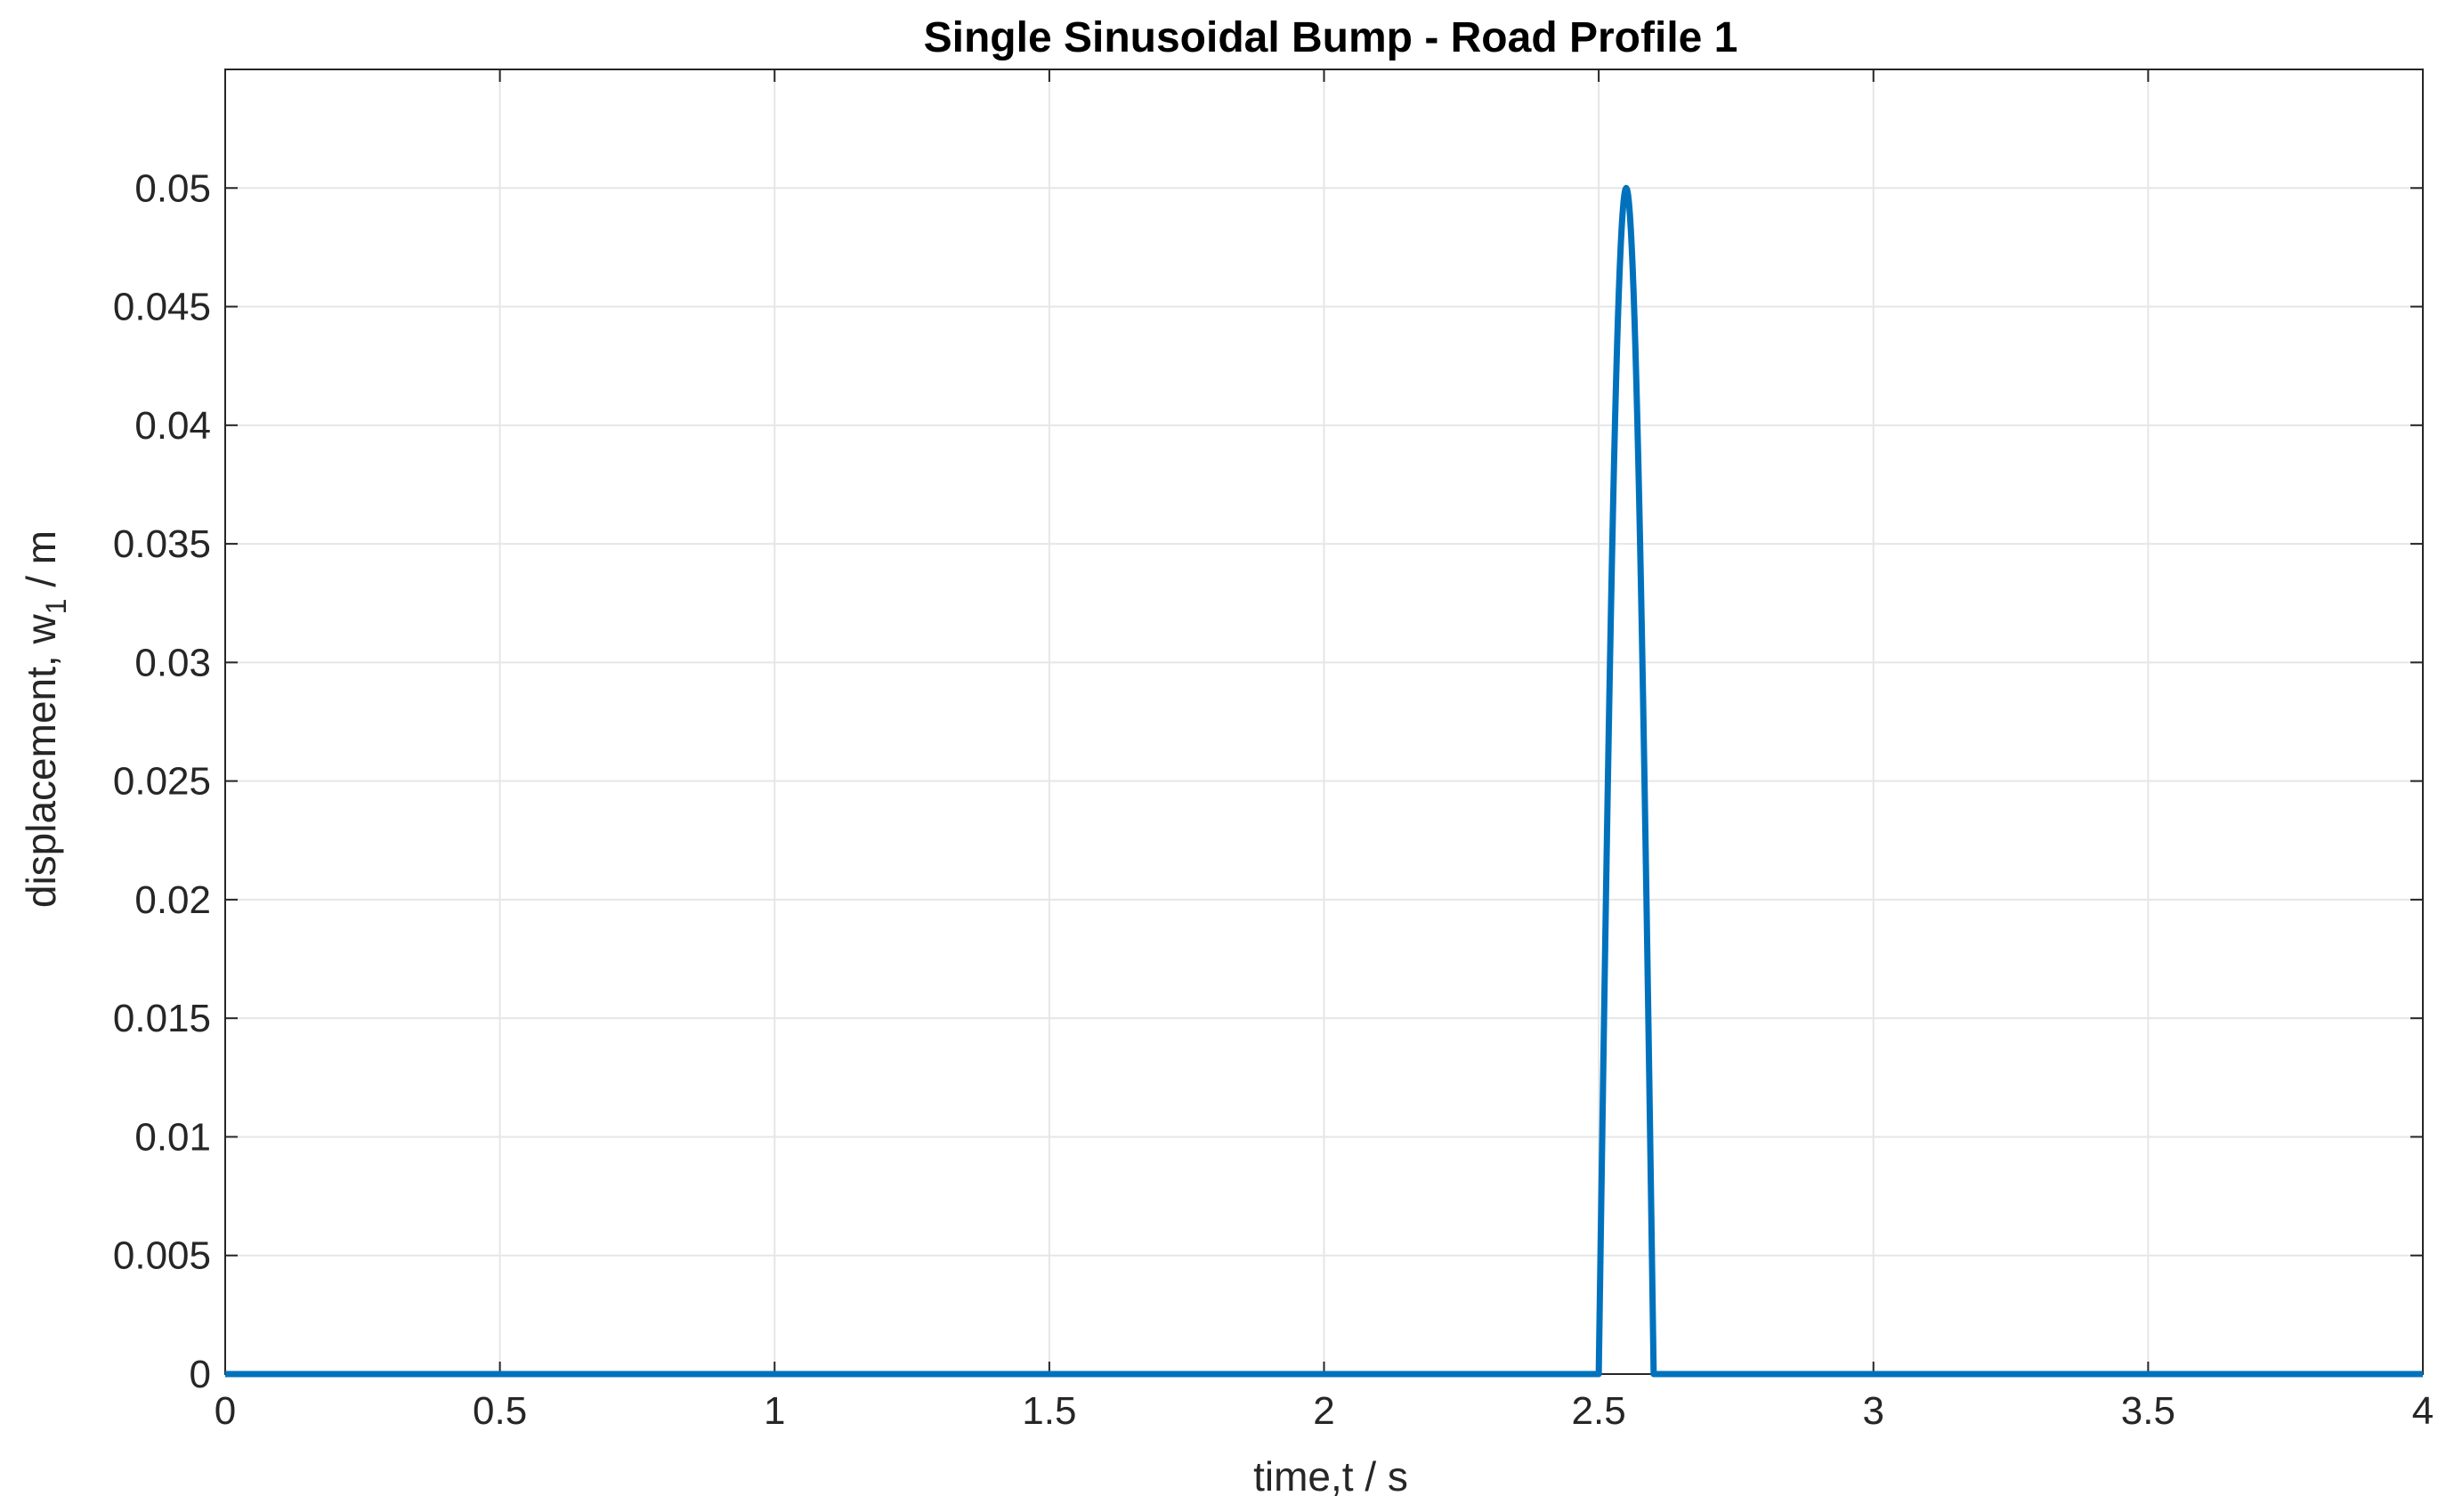  Describe the element at coordinates (1331, 37) in the screenshot. I see `chart-title: Single Sinusoidal Bump - Road Profile 1` at that location.